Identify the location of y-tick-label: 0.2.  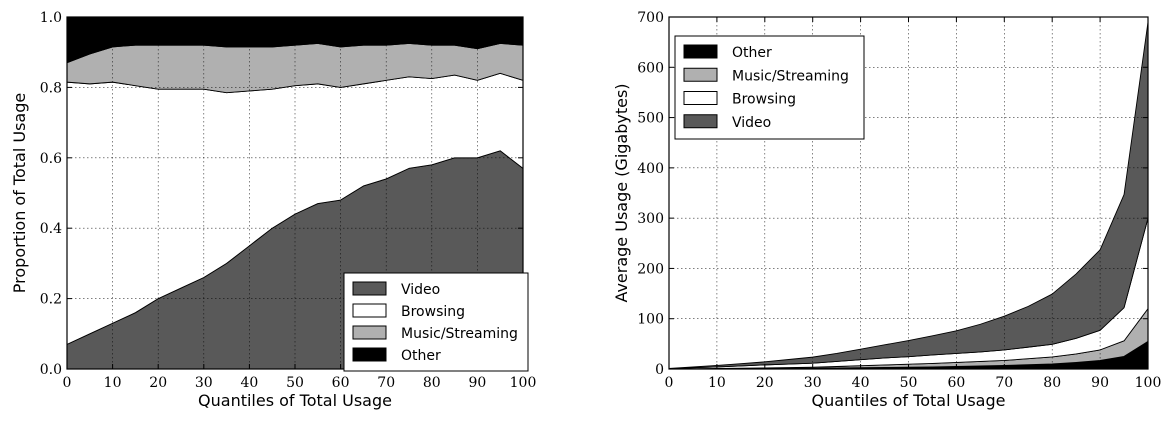
(51, 300).